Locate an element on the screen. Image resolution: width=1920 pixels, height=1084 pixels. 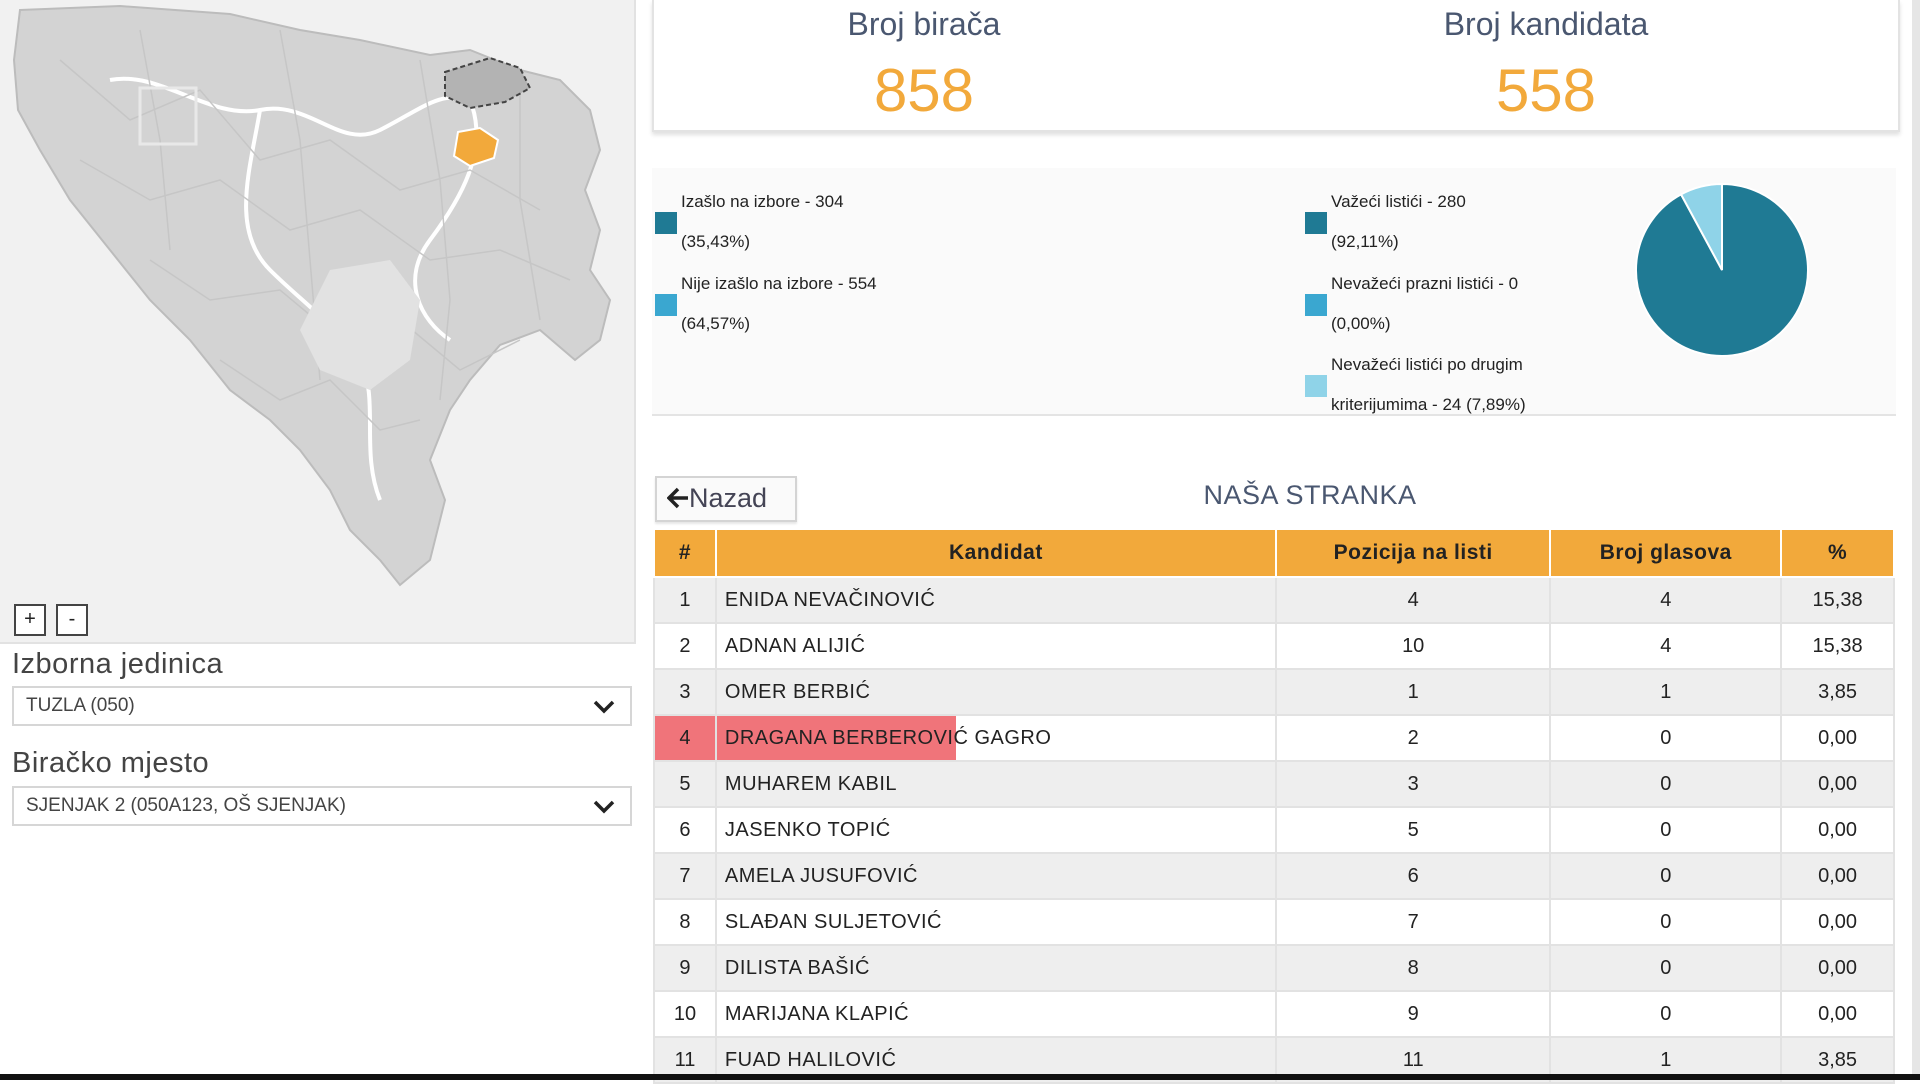
legend-invalid-other-text: Nevažeći listići po drugim is located at coordinates (1427, 364).